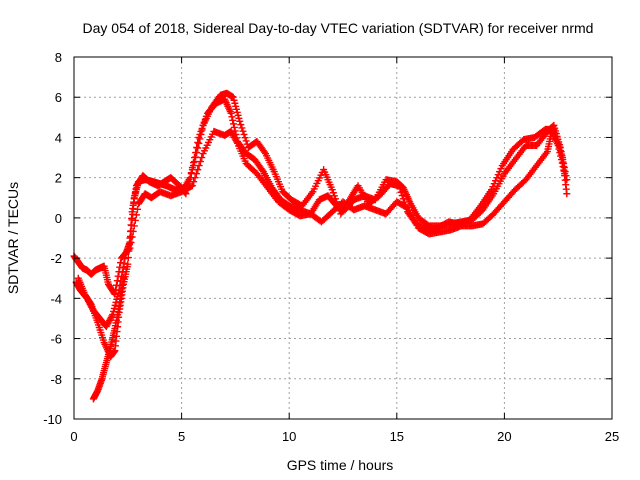 This screenshot has width=640, height=480. What do you see at coordinates (56, 339) in the screenshot?
I see `y-tick-label: -6` at bounding box center [56, 339].